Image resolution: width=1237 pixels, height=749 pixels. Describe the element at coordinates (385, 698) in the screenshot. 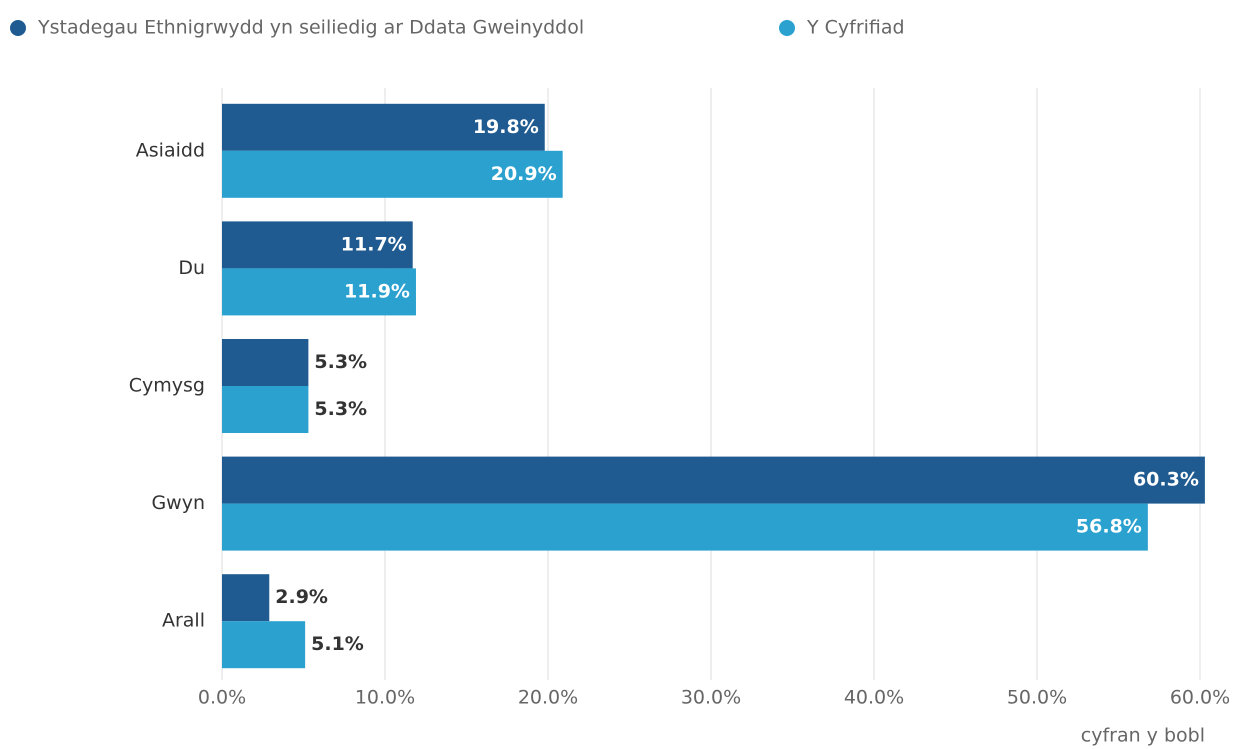

I see `x-tick-label: 10.0%` at that location.